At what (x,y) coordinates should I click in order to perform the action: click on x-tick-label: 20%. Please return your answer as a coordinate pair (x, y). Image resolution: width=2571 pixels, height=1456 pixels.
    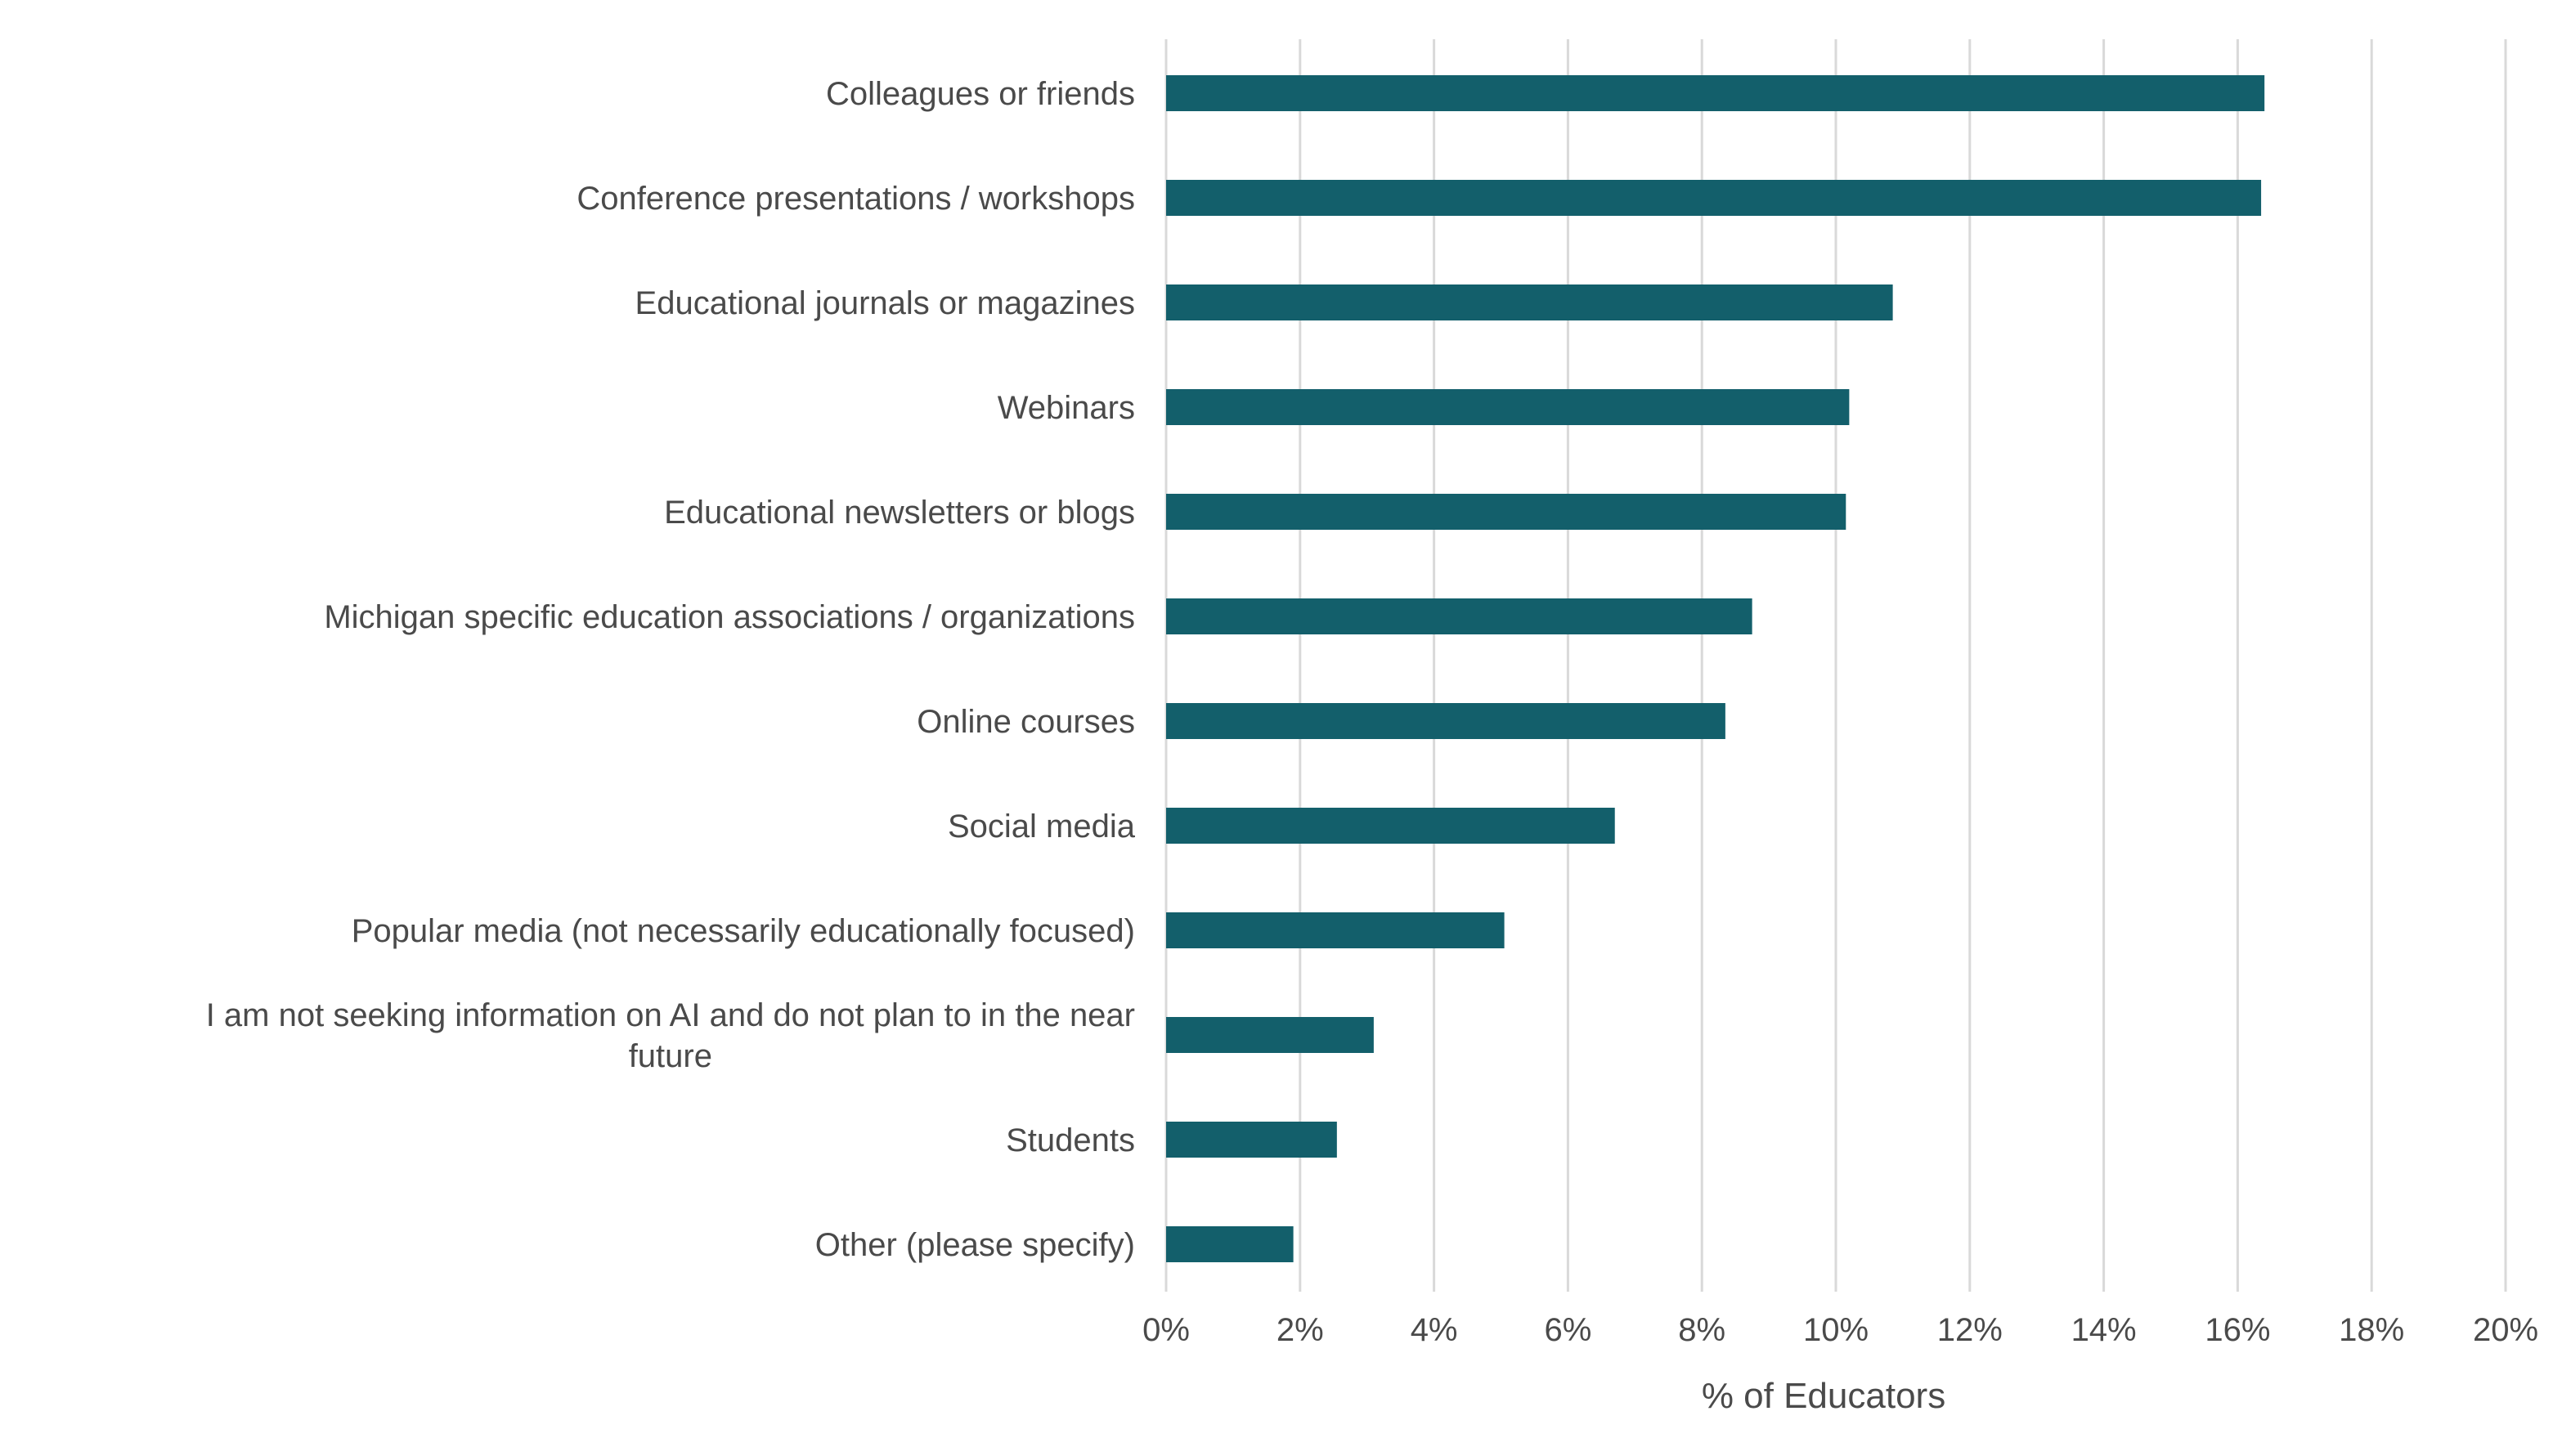
    Looking at the image, I should click on (2505, 1330).